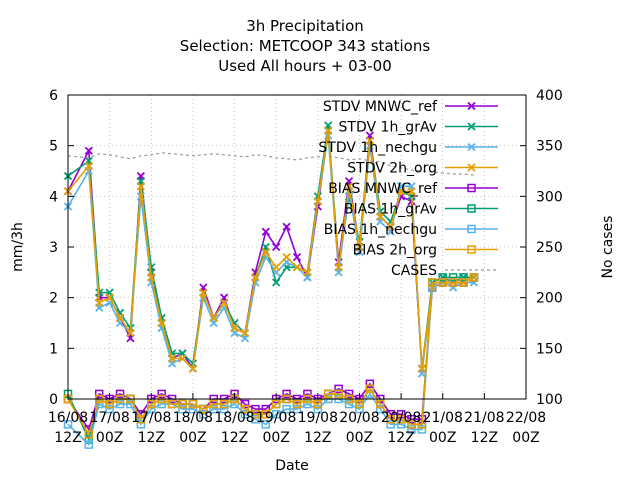  I want to click on y-tick-label: 2, so click(53, 299).